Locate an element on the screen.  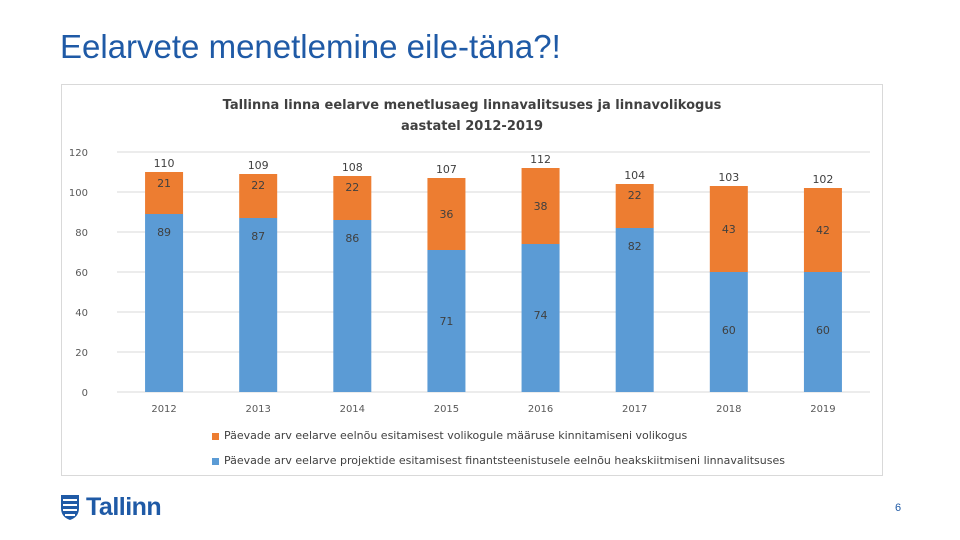
data-label-blue: 89 is located at coordinates (164, 232).